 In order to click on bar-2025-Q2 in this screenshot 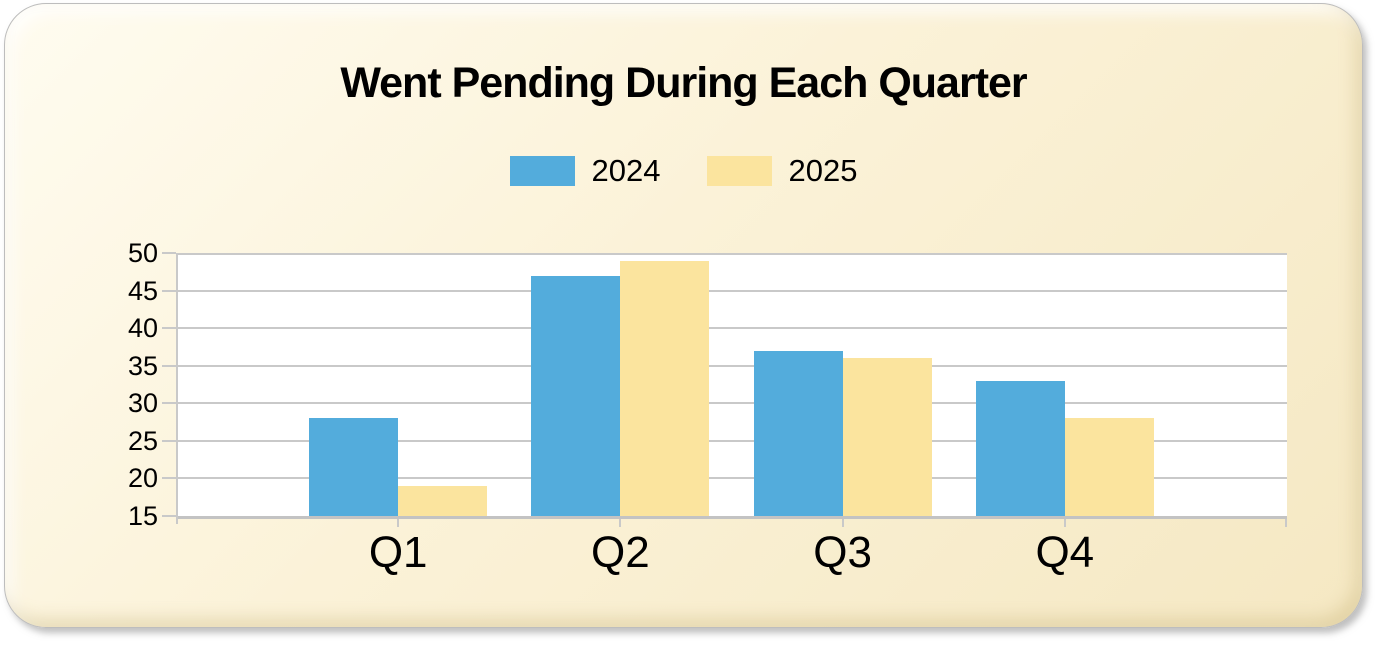, I will do `click(665, 388)`.